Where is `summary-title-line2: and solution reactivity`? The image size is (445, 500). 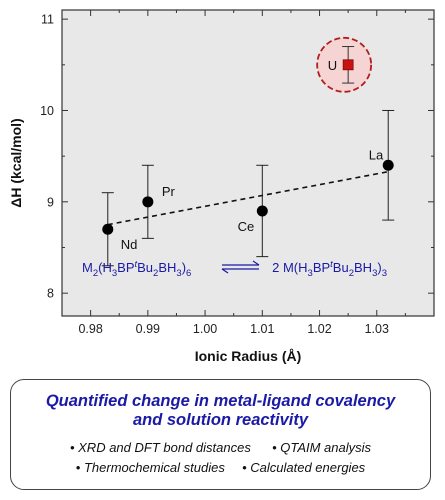 summary-title-line2: and solution reactivity is located at coordinates (220, 420).